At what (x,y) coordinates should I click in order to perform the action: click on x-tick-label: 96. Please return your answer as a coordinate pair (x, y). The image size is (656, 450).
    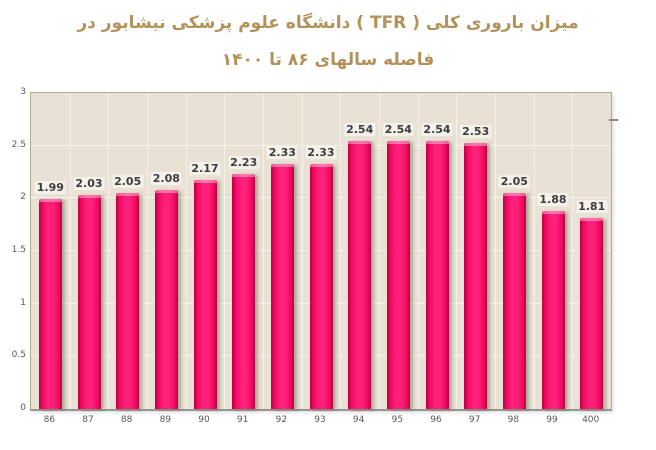
    Looking at the image, I should click on (436, 420).